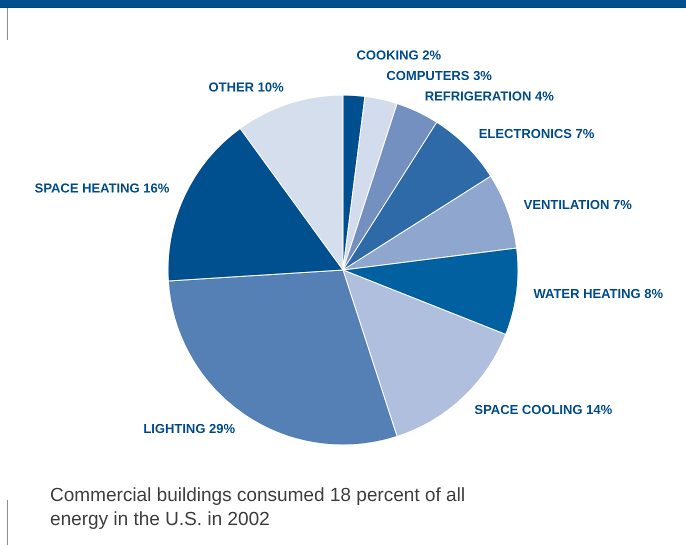  Describe the element at coordinates (399, 54) in the screenshot. I see `slice-label: COOKING 2%` at that location.